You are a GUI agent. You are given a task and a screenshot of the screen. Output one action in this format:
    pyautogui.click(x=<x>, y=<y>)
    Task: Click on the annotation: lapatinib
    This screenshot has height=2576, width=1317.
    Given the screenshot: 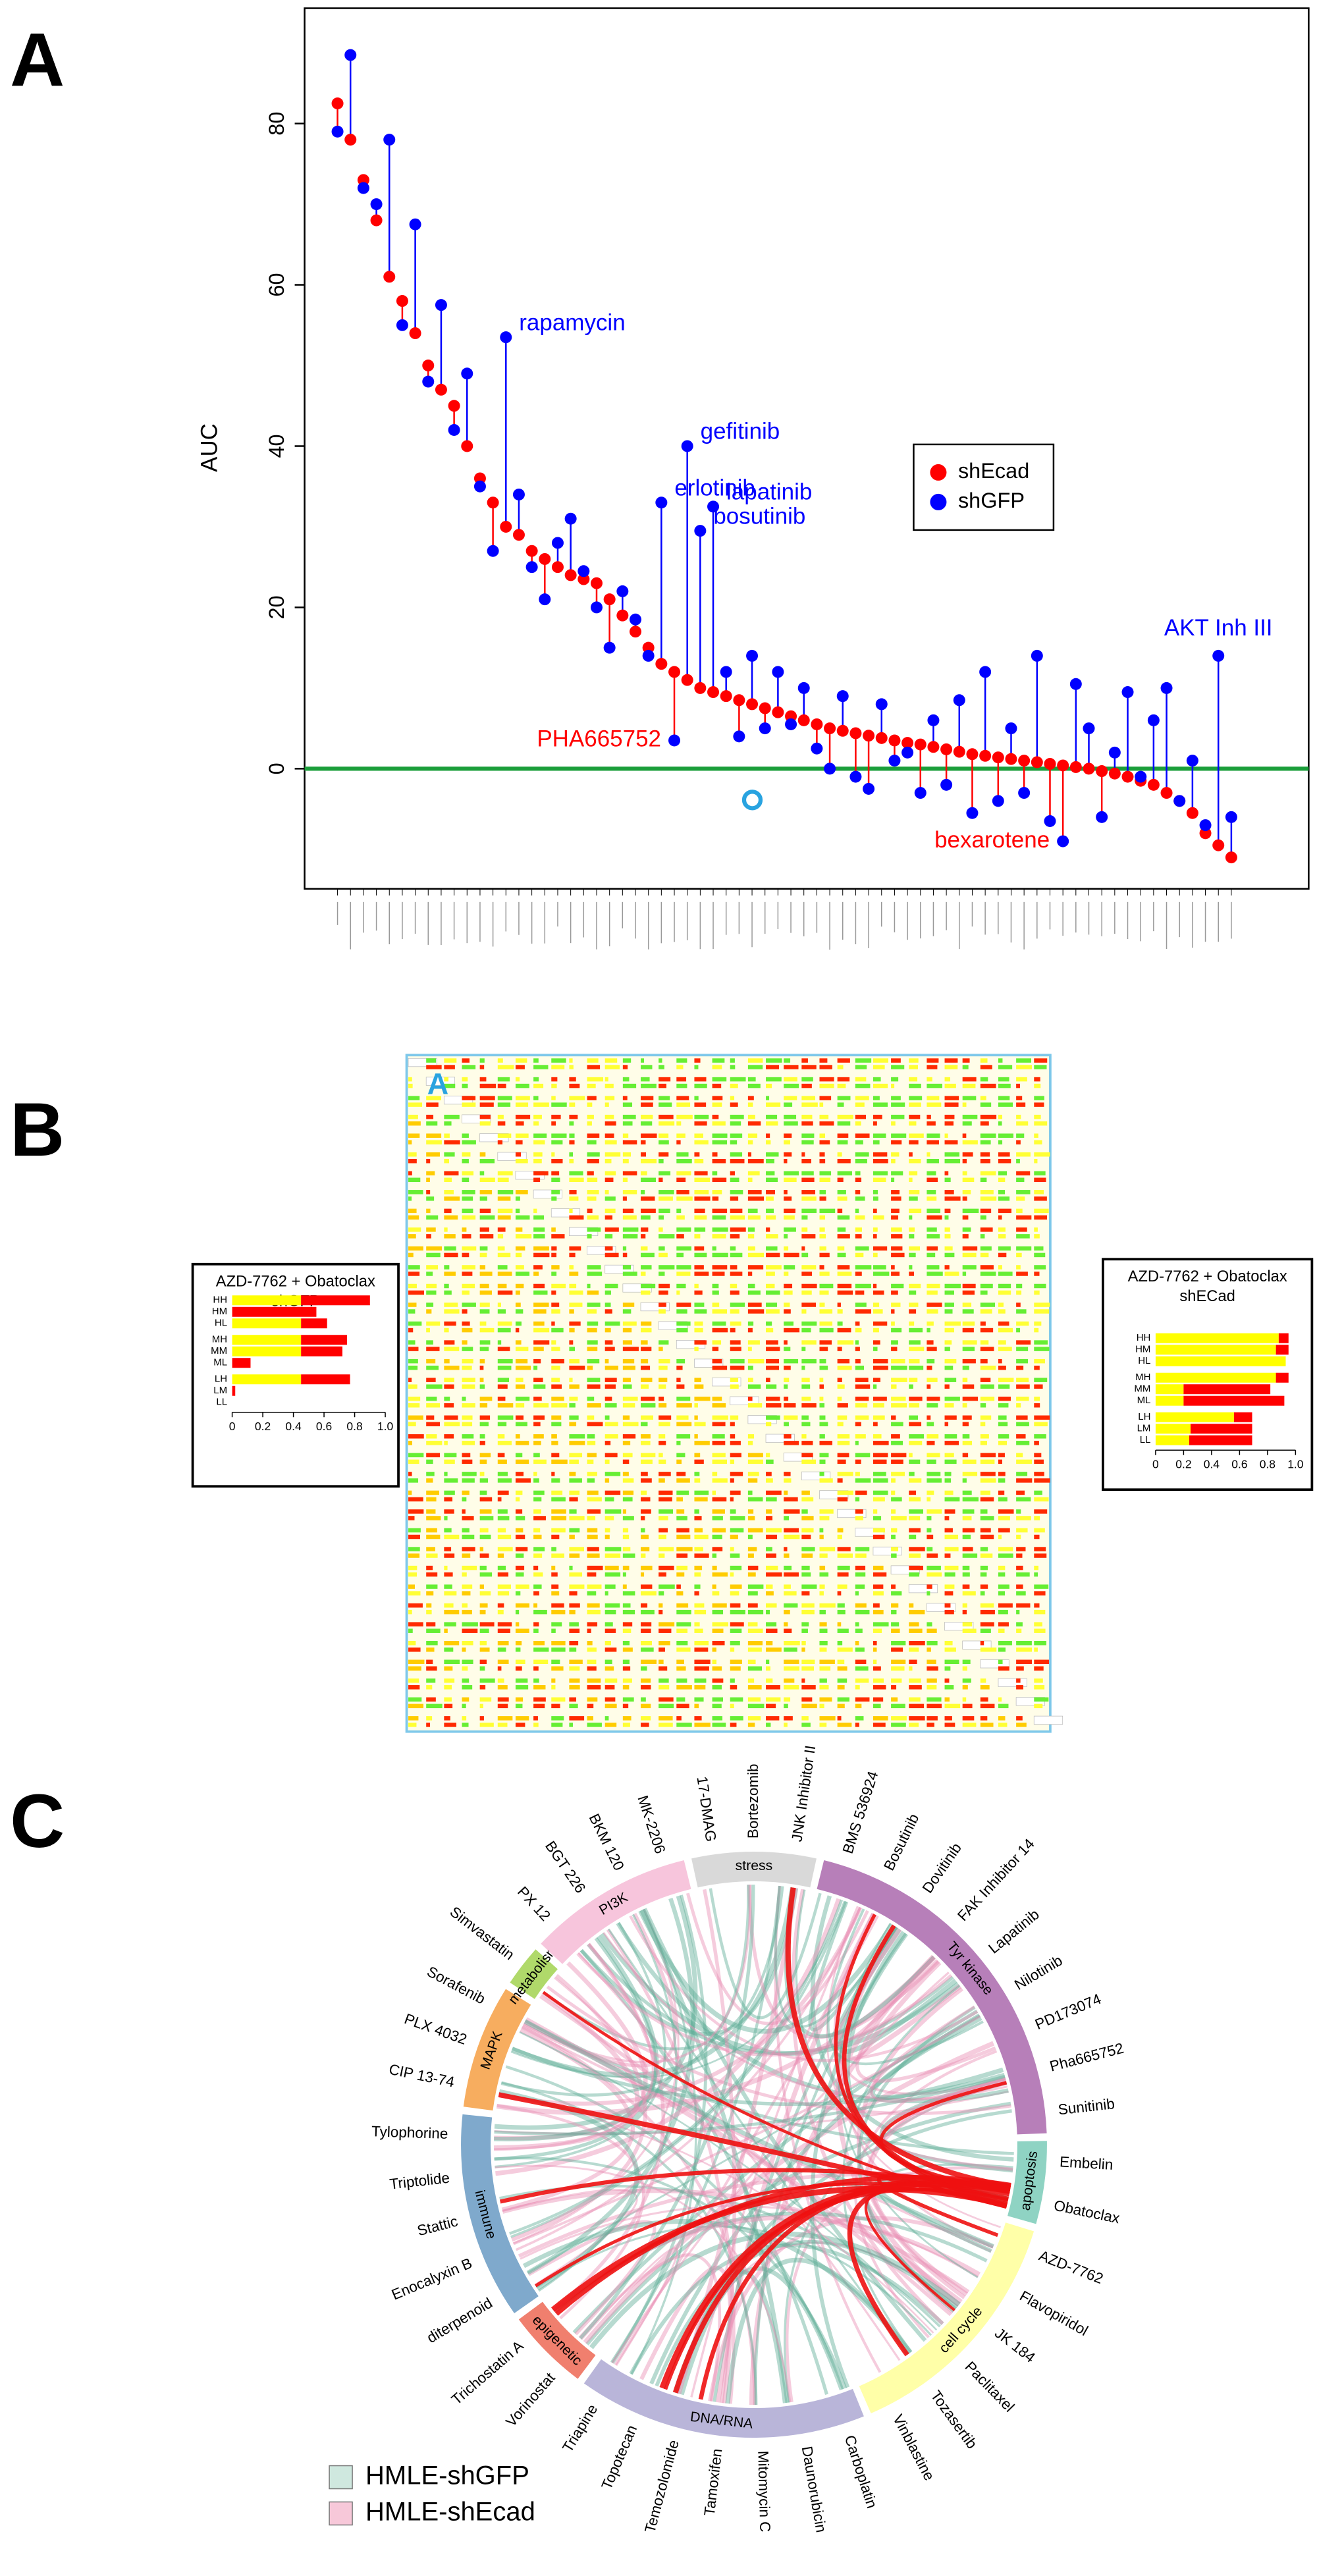 What is the action you would take?
    pyautogui.click(x=769, y=492)
    